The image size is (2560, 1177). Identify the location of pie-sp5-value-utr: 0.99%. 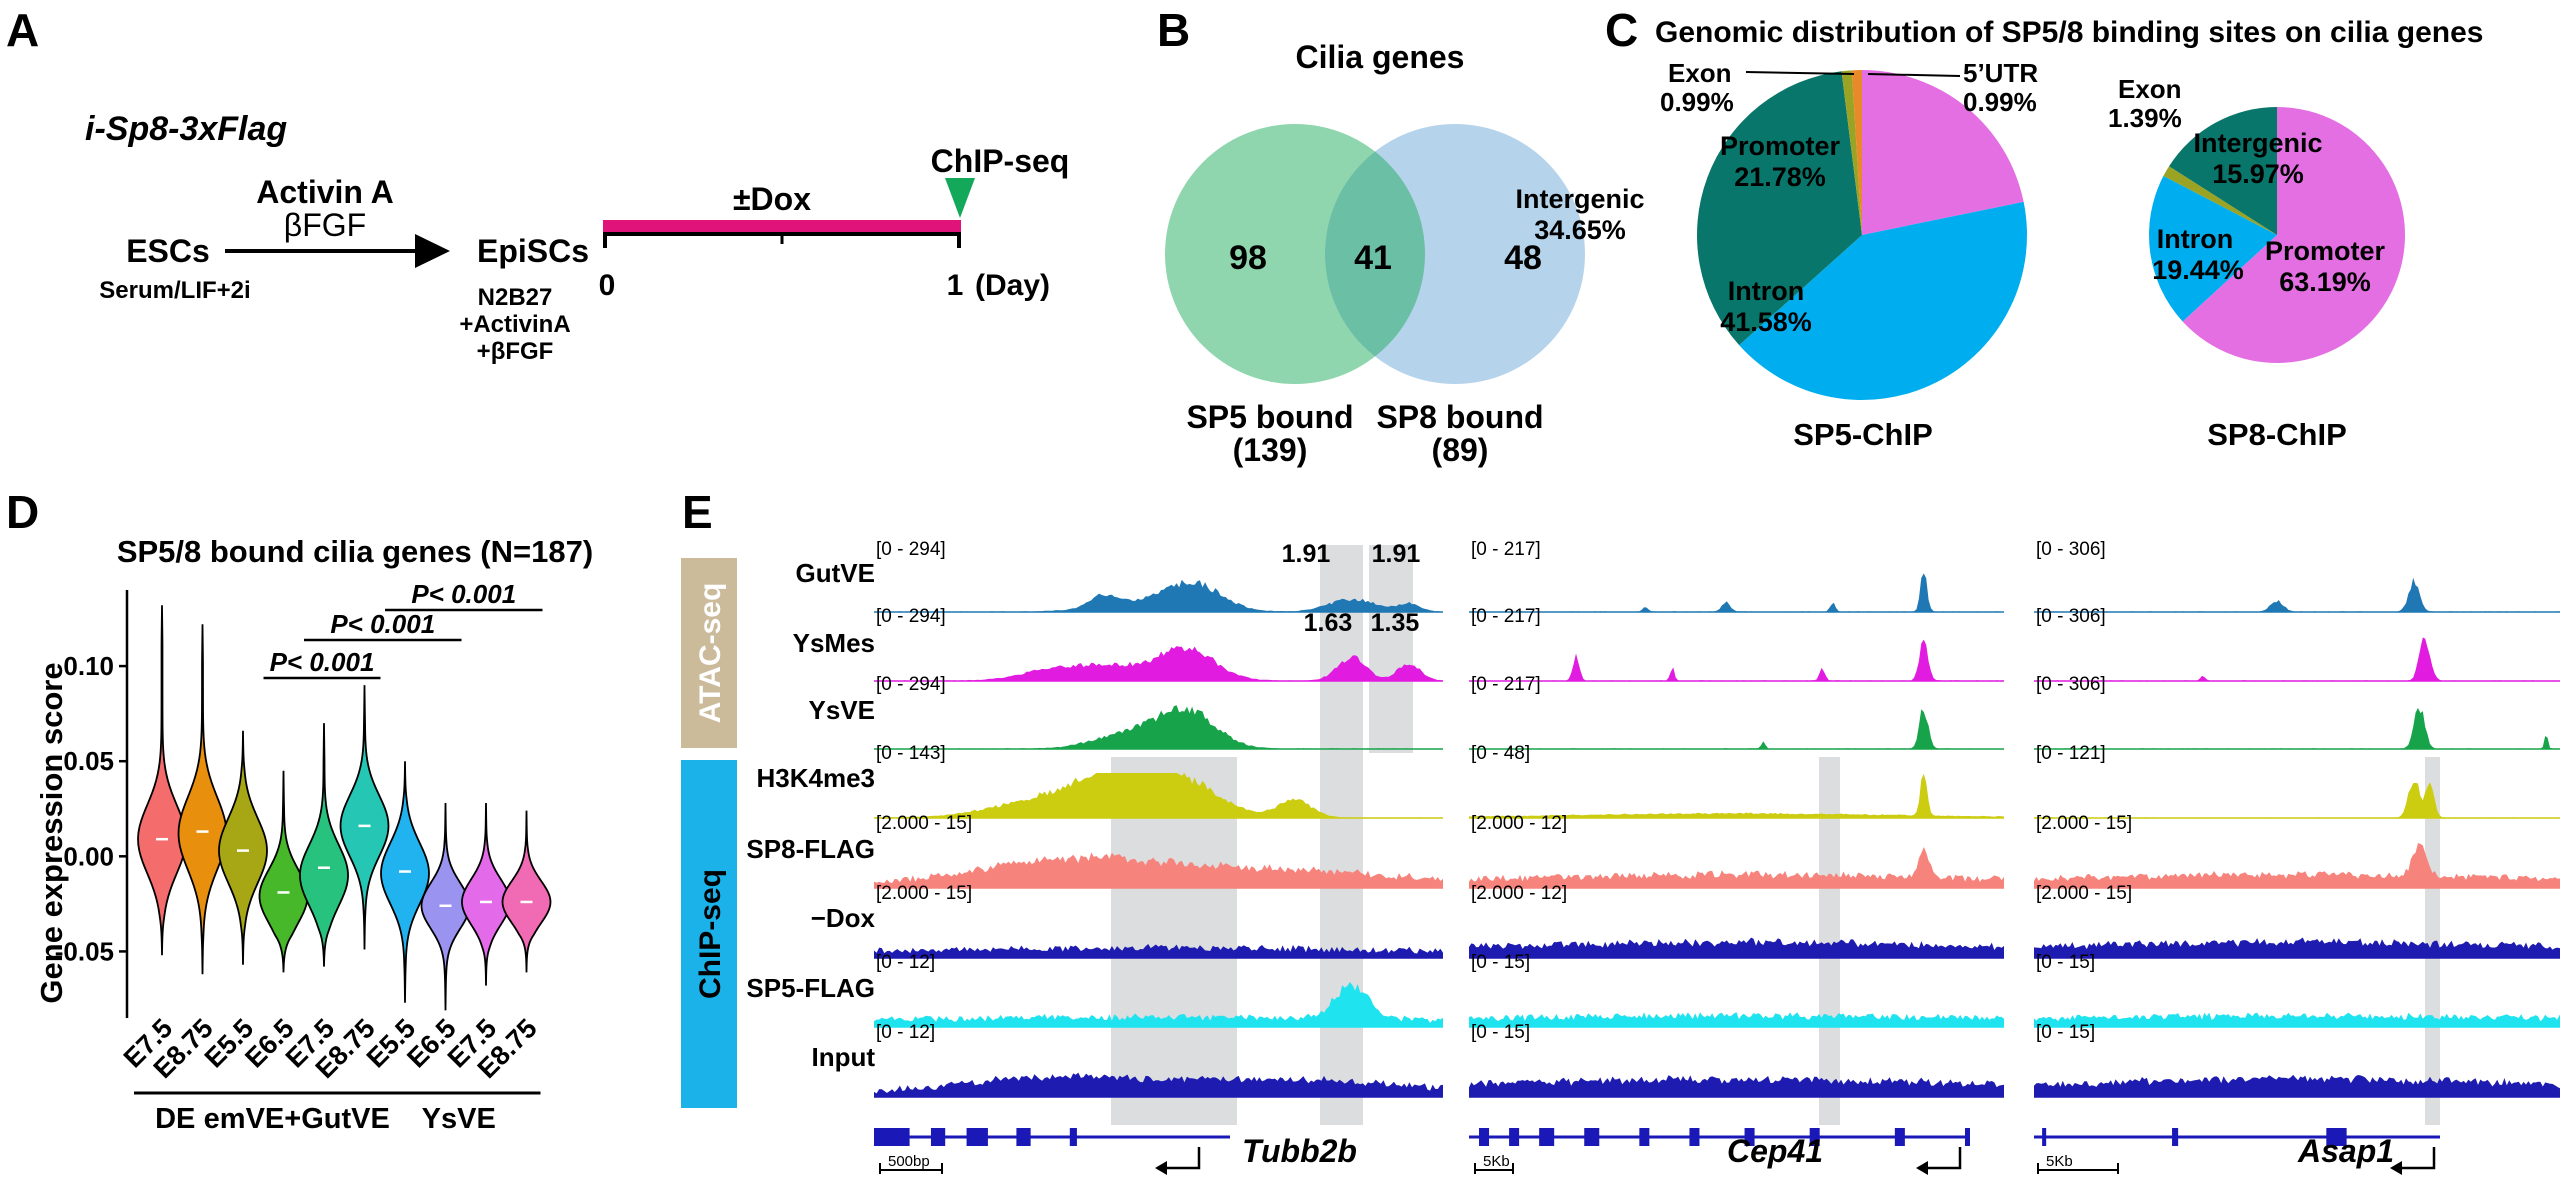
(2000, 102).